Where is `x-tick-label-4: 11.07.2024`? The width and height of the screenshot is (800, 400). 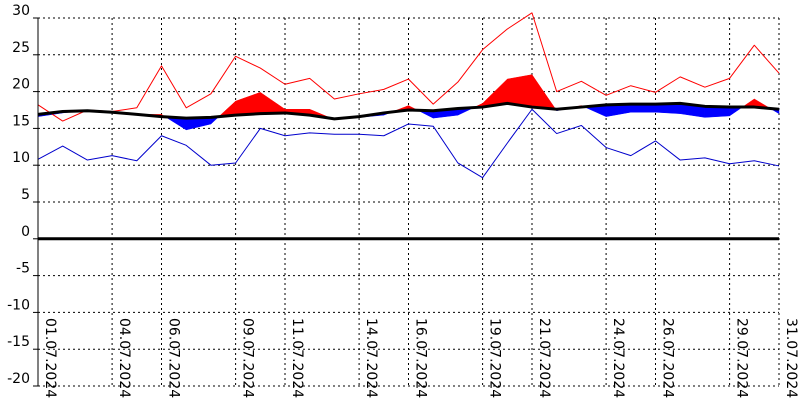
x-tick-label-4: 11.07.2024 is located at coordinates (297, 358).